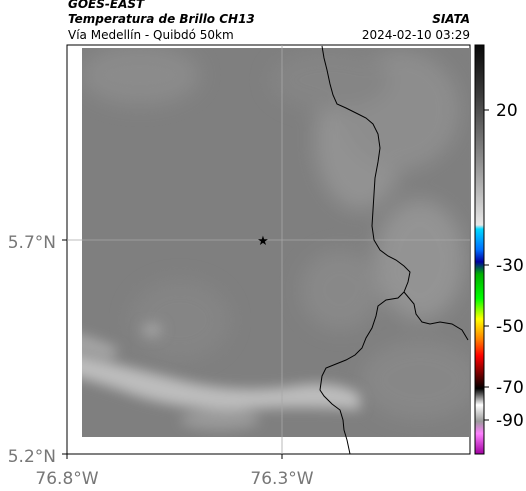 The width and height of the screenshot is (526, 491). What do you see at coordinates (281, 479) in the screenshot?
I see `lon-label: 76.3°W` at bounding box center [281, 479].